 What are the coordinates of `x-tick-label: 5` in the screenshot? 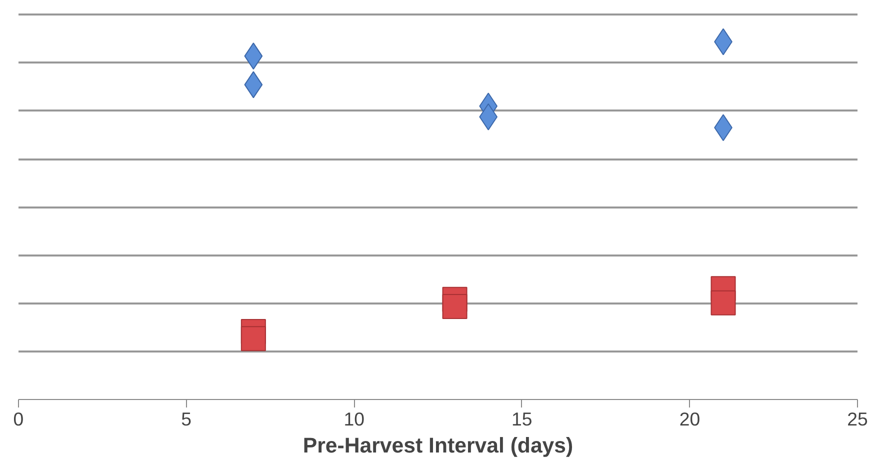 It's located at (186, 419).